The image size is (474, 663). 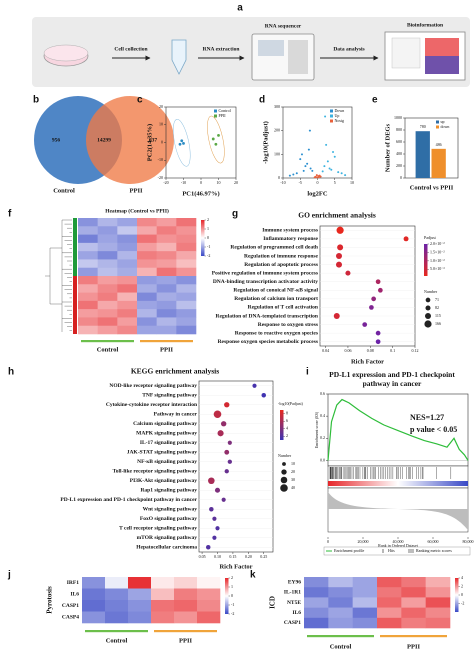 What do you see at coordinates (161, 124) in the screenshot?
I see `y-tick-label: 10` at bounding box center [161, 124].